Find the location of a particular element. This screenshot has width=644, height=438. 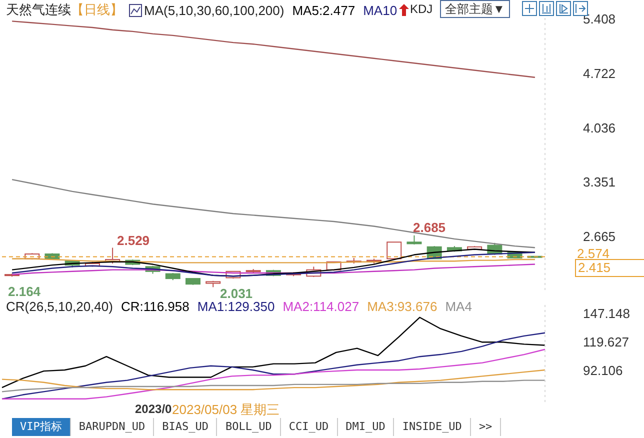

y-tick-label: 119.627 is located at coordinates (606, 342).